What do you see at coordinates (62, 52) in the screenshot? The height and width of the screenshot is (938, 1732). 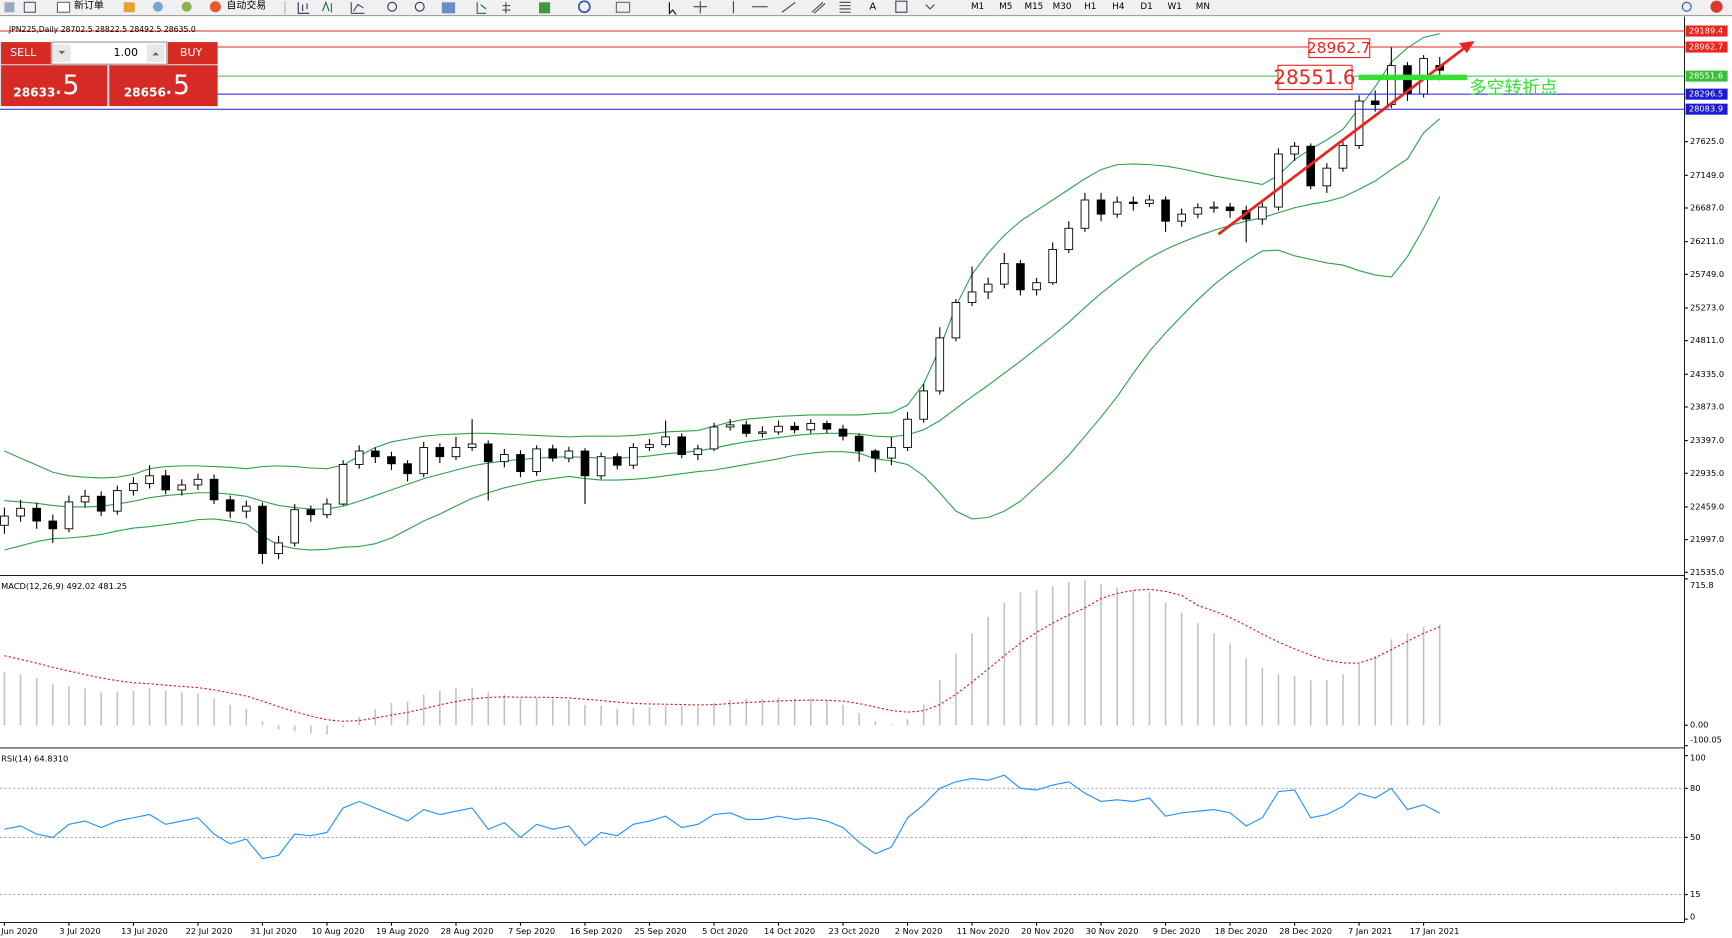 I see `lot-down-icon` at bounding box center [62, 52].